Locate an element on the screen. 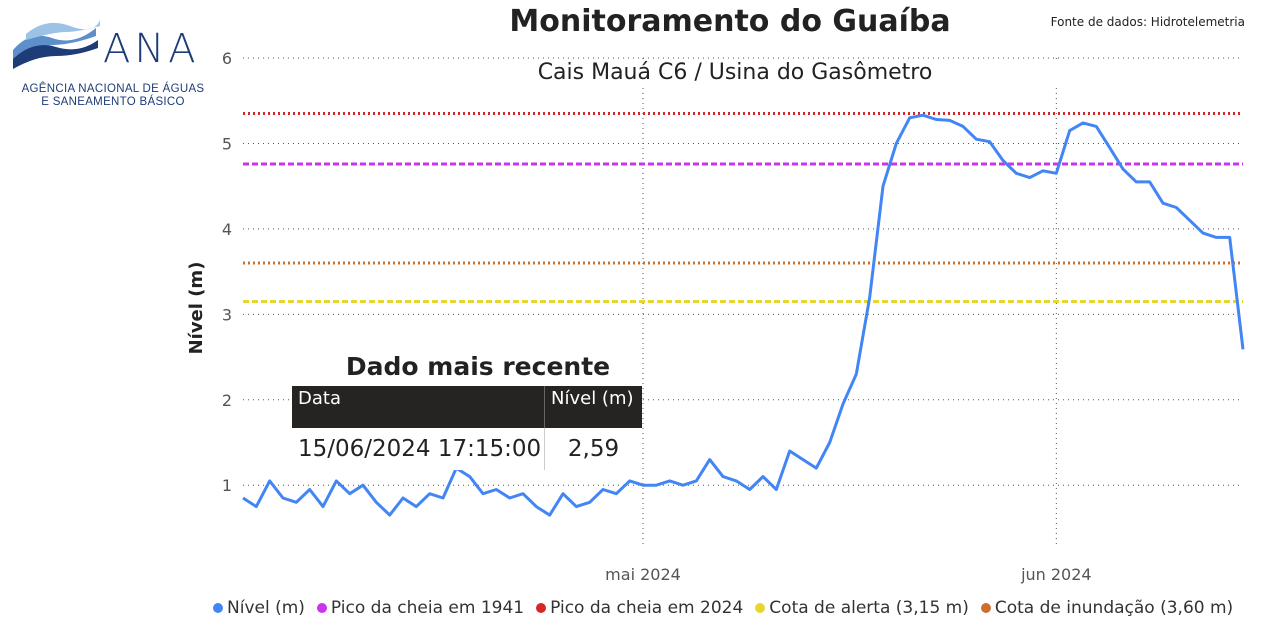 The image size is (1285, 630). legend-item: Pico da cheia em 2024 is located at coordinates (639, 608).